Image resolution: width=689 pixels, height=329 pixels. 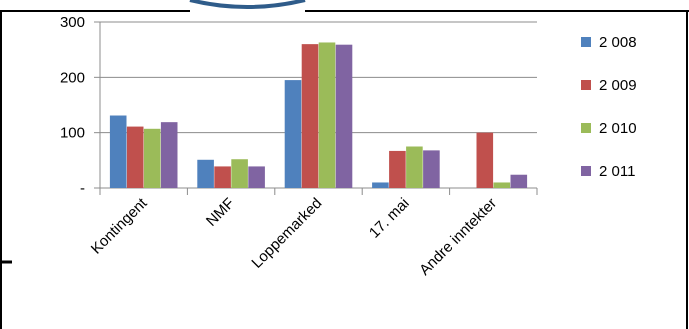 What do you see at coordinates (220, 212) in the screenshot?
I see `x-tick-label: NMF` at bounding box center [220, 212].